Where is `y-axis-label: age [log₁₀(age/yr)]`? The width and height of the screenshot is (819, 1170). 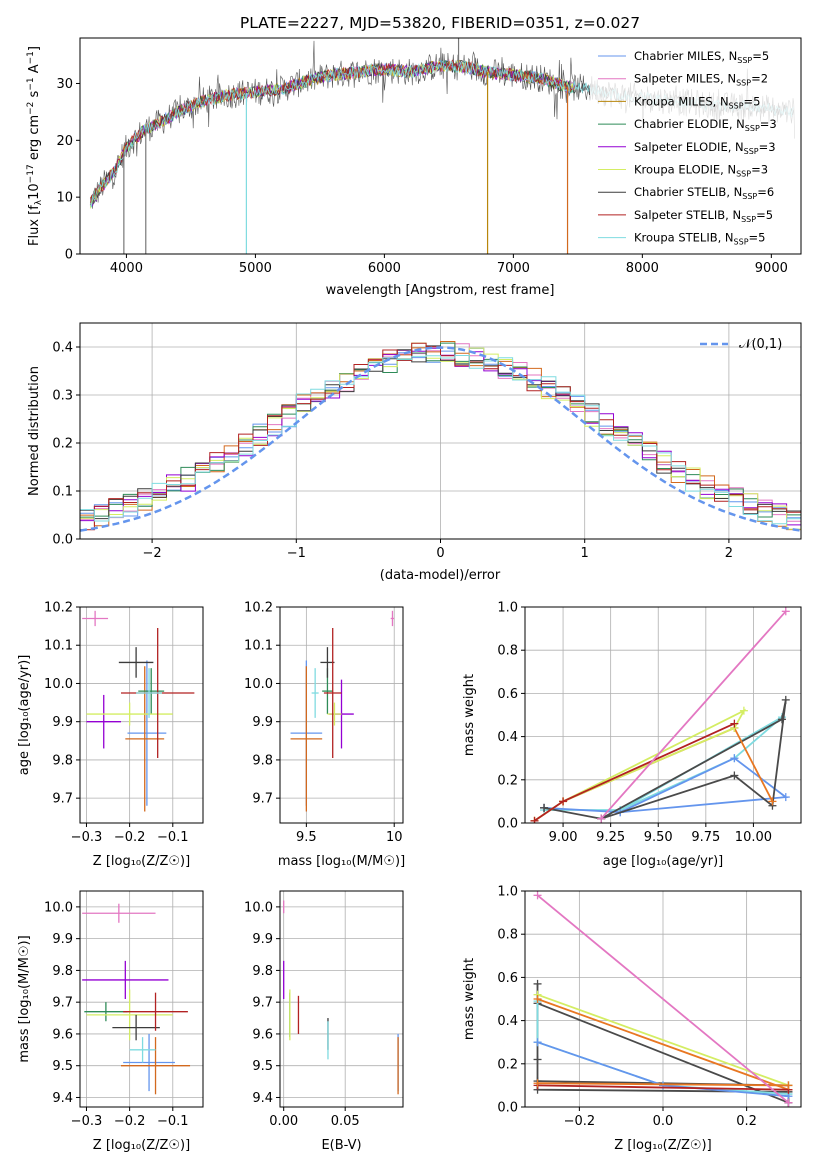 y-axis-label: age [log₁₀(age/yr)] is located at coordinates (24, 715).